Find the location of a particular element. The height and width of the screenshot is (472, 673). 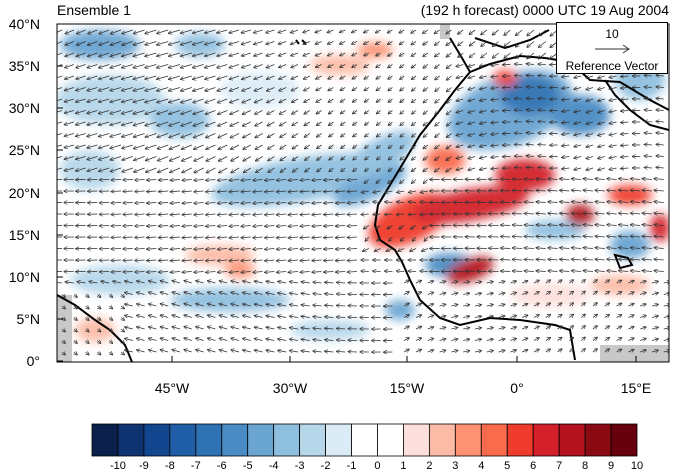

colorbar-tick-label: 2 is located at coordinates (429, 466).